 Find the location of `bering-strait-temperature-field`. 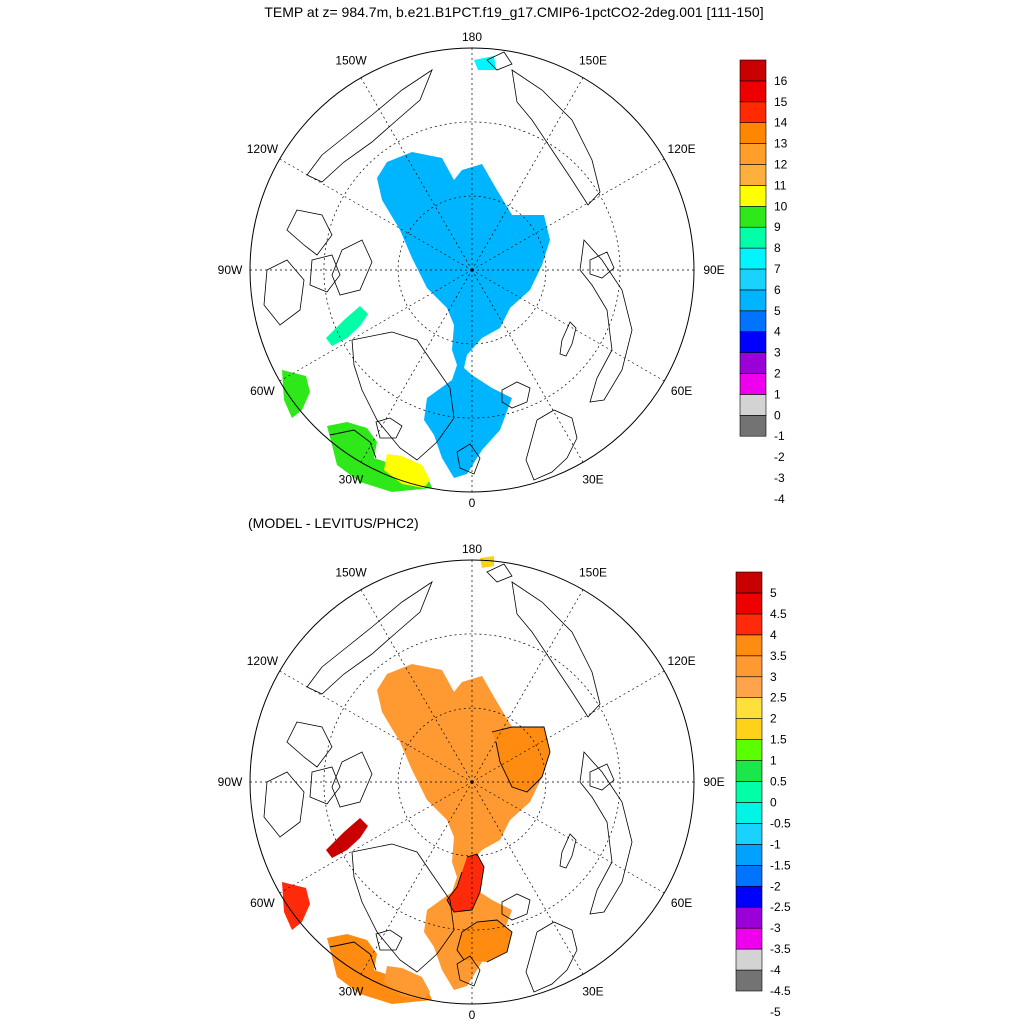

bering-strait-temperature-field is located at coordinates (485, 63).